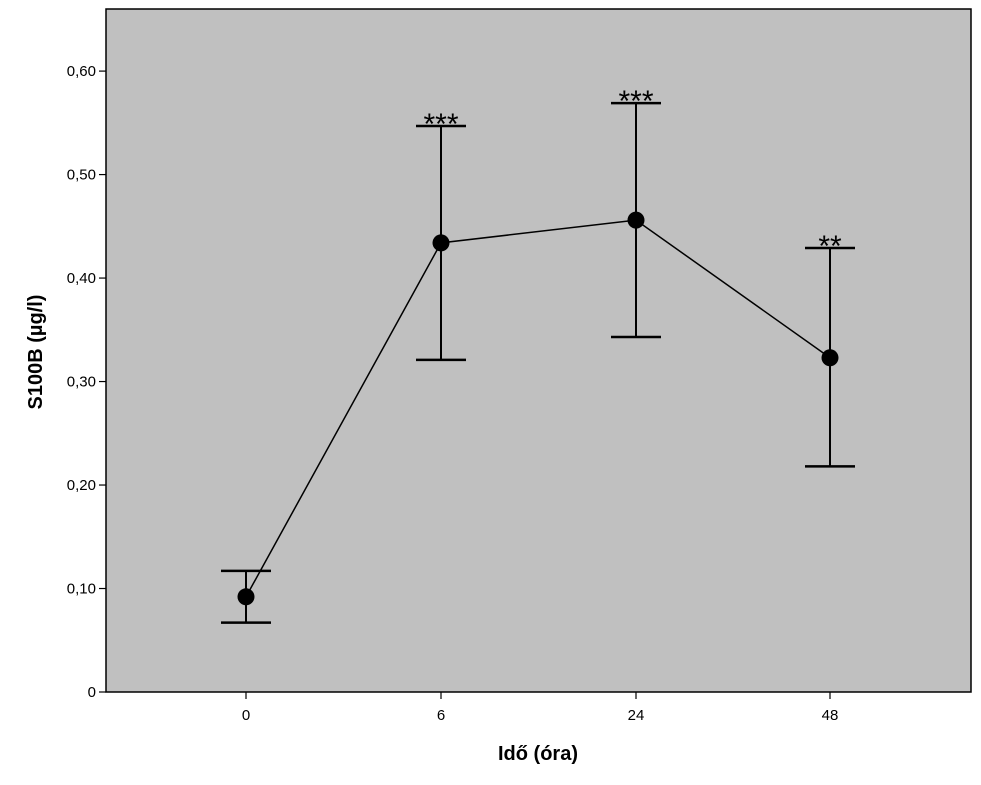 This screenshot has height=785, width=981. What do you see at coordinates (830, 246) in the screenshot?
I see `significance-label: **` at bounding box center [830, 246].